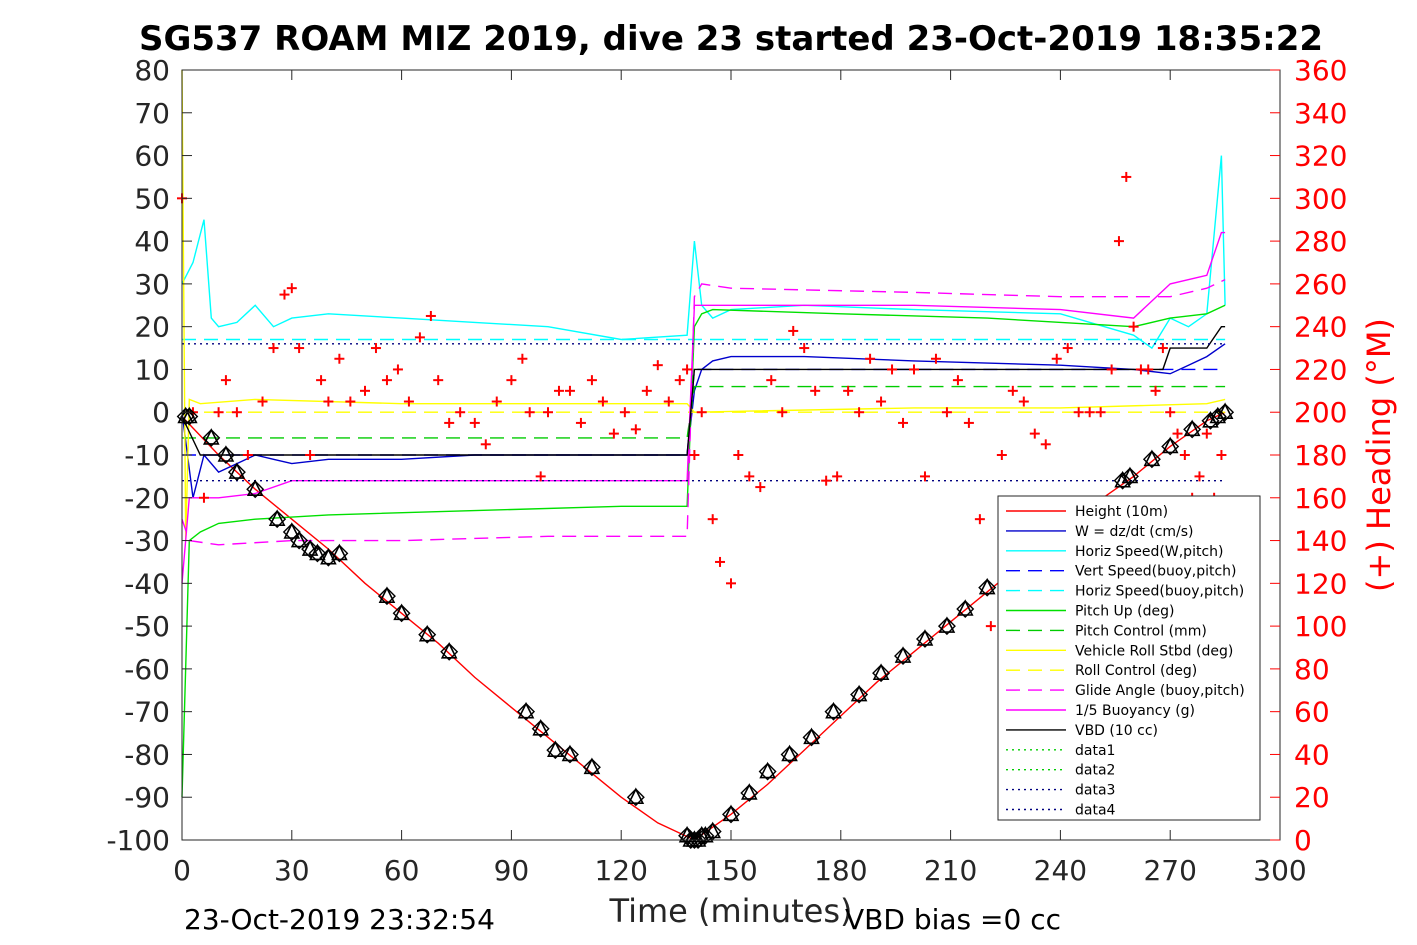  I want to click on x-tick-label: 270, so click(1169, 870).